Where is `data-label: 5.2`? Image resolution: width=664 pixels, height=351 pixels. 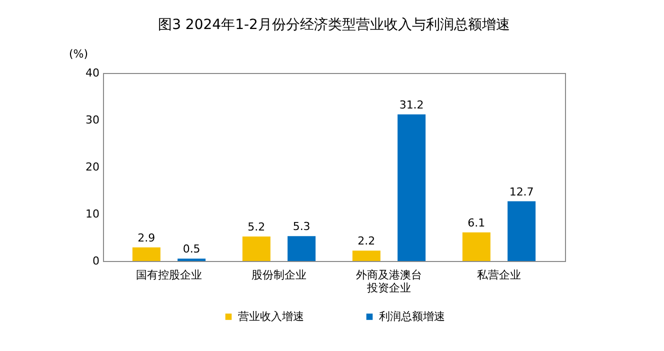
data-label: 5.2 is located at coordinates (257, 227).